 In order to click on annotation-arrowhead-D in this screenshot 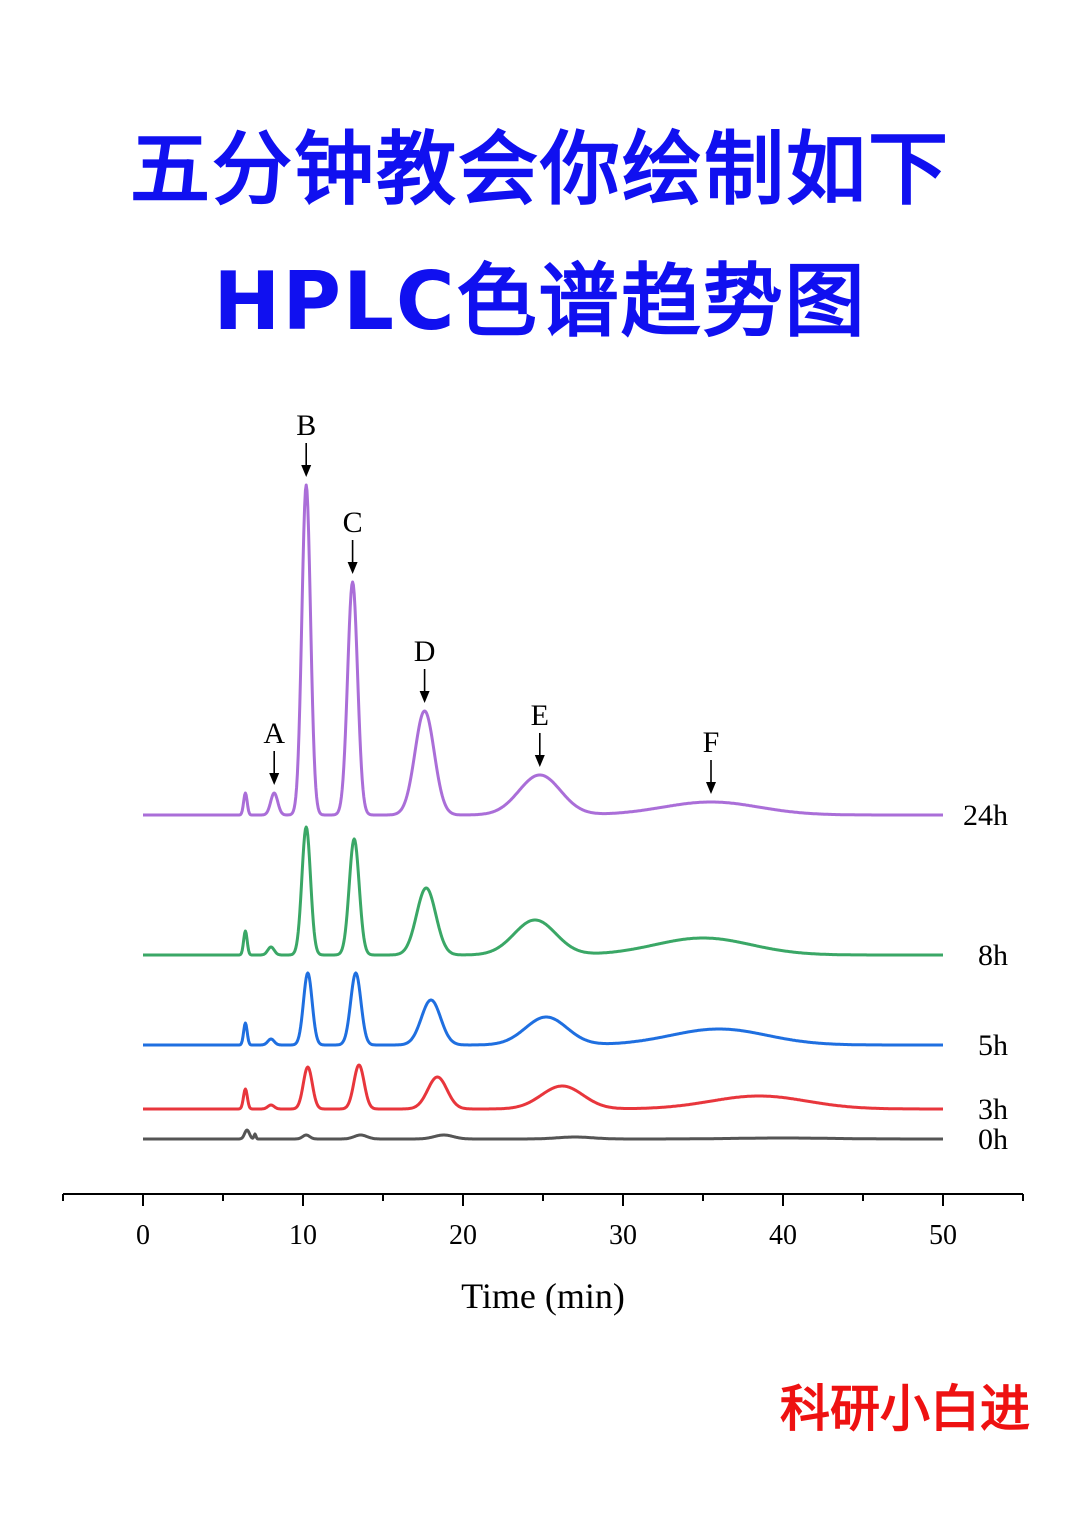, I will do `click(424, 697)`.